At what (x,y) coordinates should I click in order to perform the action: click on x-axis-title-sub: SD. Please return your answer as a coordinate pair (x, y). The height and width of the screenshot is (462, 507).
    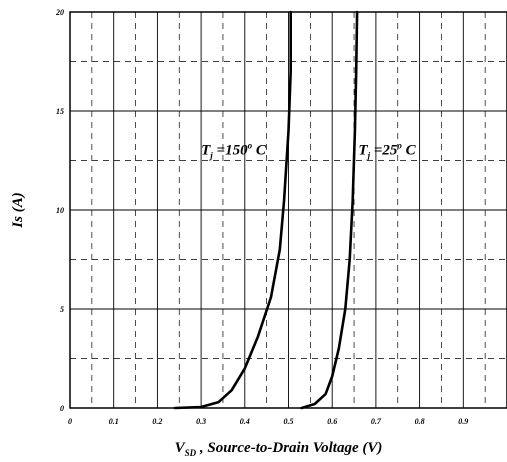
    Looking at the image, I should click on (191, 453).